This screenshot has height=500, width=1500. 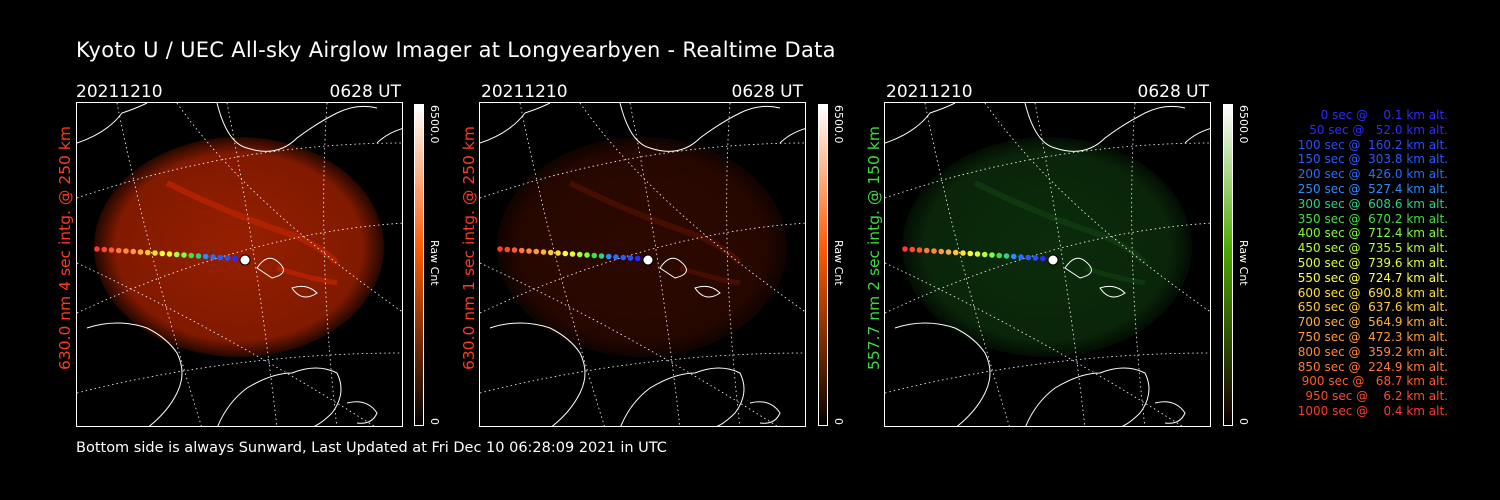 I want to click on panel-1-colorbar-unit: Raw Cnt, so click(x=434, y=263).